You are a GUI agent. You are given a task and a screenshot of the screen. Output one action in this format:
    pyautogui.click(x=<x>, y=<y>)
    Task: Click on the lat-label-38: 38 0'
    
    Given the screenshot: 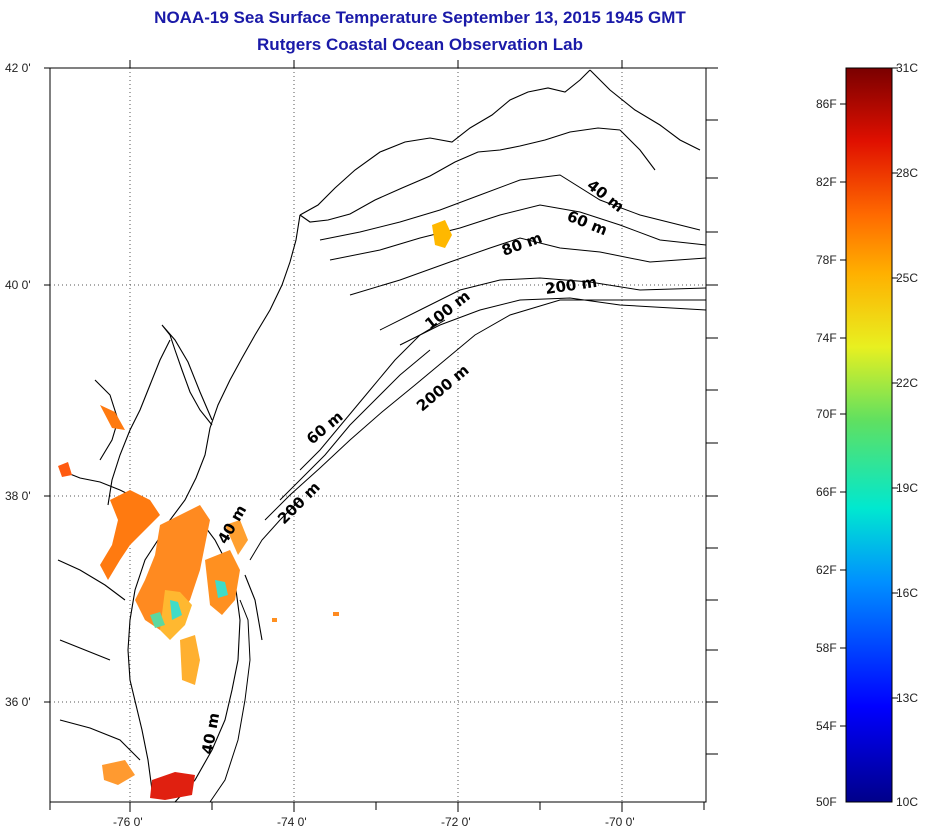 What is the action you would take?
    pyautogui.click(x=18, y=496)
    